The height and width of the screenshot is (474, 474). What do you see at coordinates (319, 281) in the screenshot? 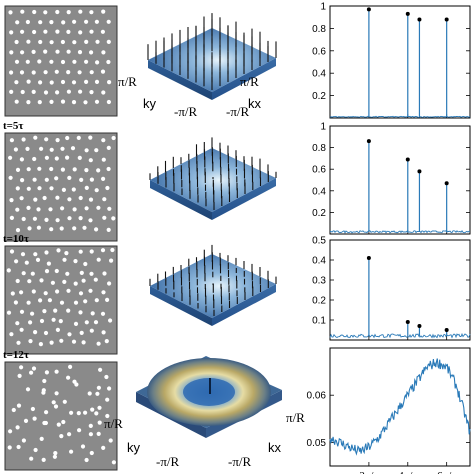
I see `y-tick-label: 0.3` at bounding box center [319, 281].